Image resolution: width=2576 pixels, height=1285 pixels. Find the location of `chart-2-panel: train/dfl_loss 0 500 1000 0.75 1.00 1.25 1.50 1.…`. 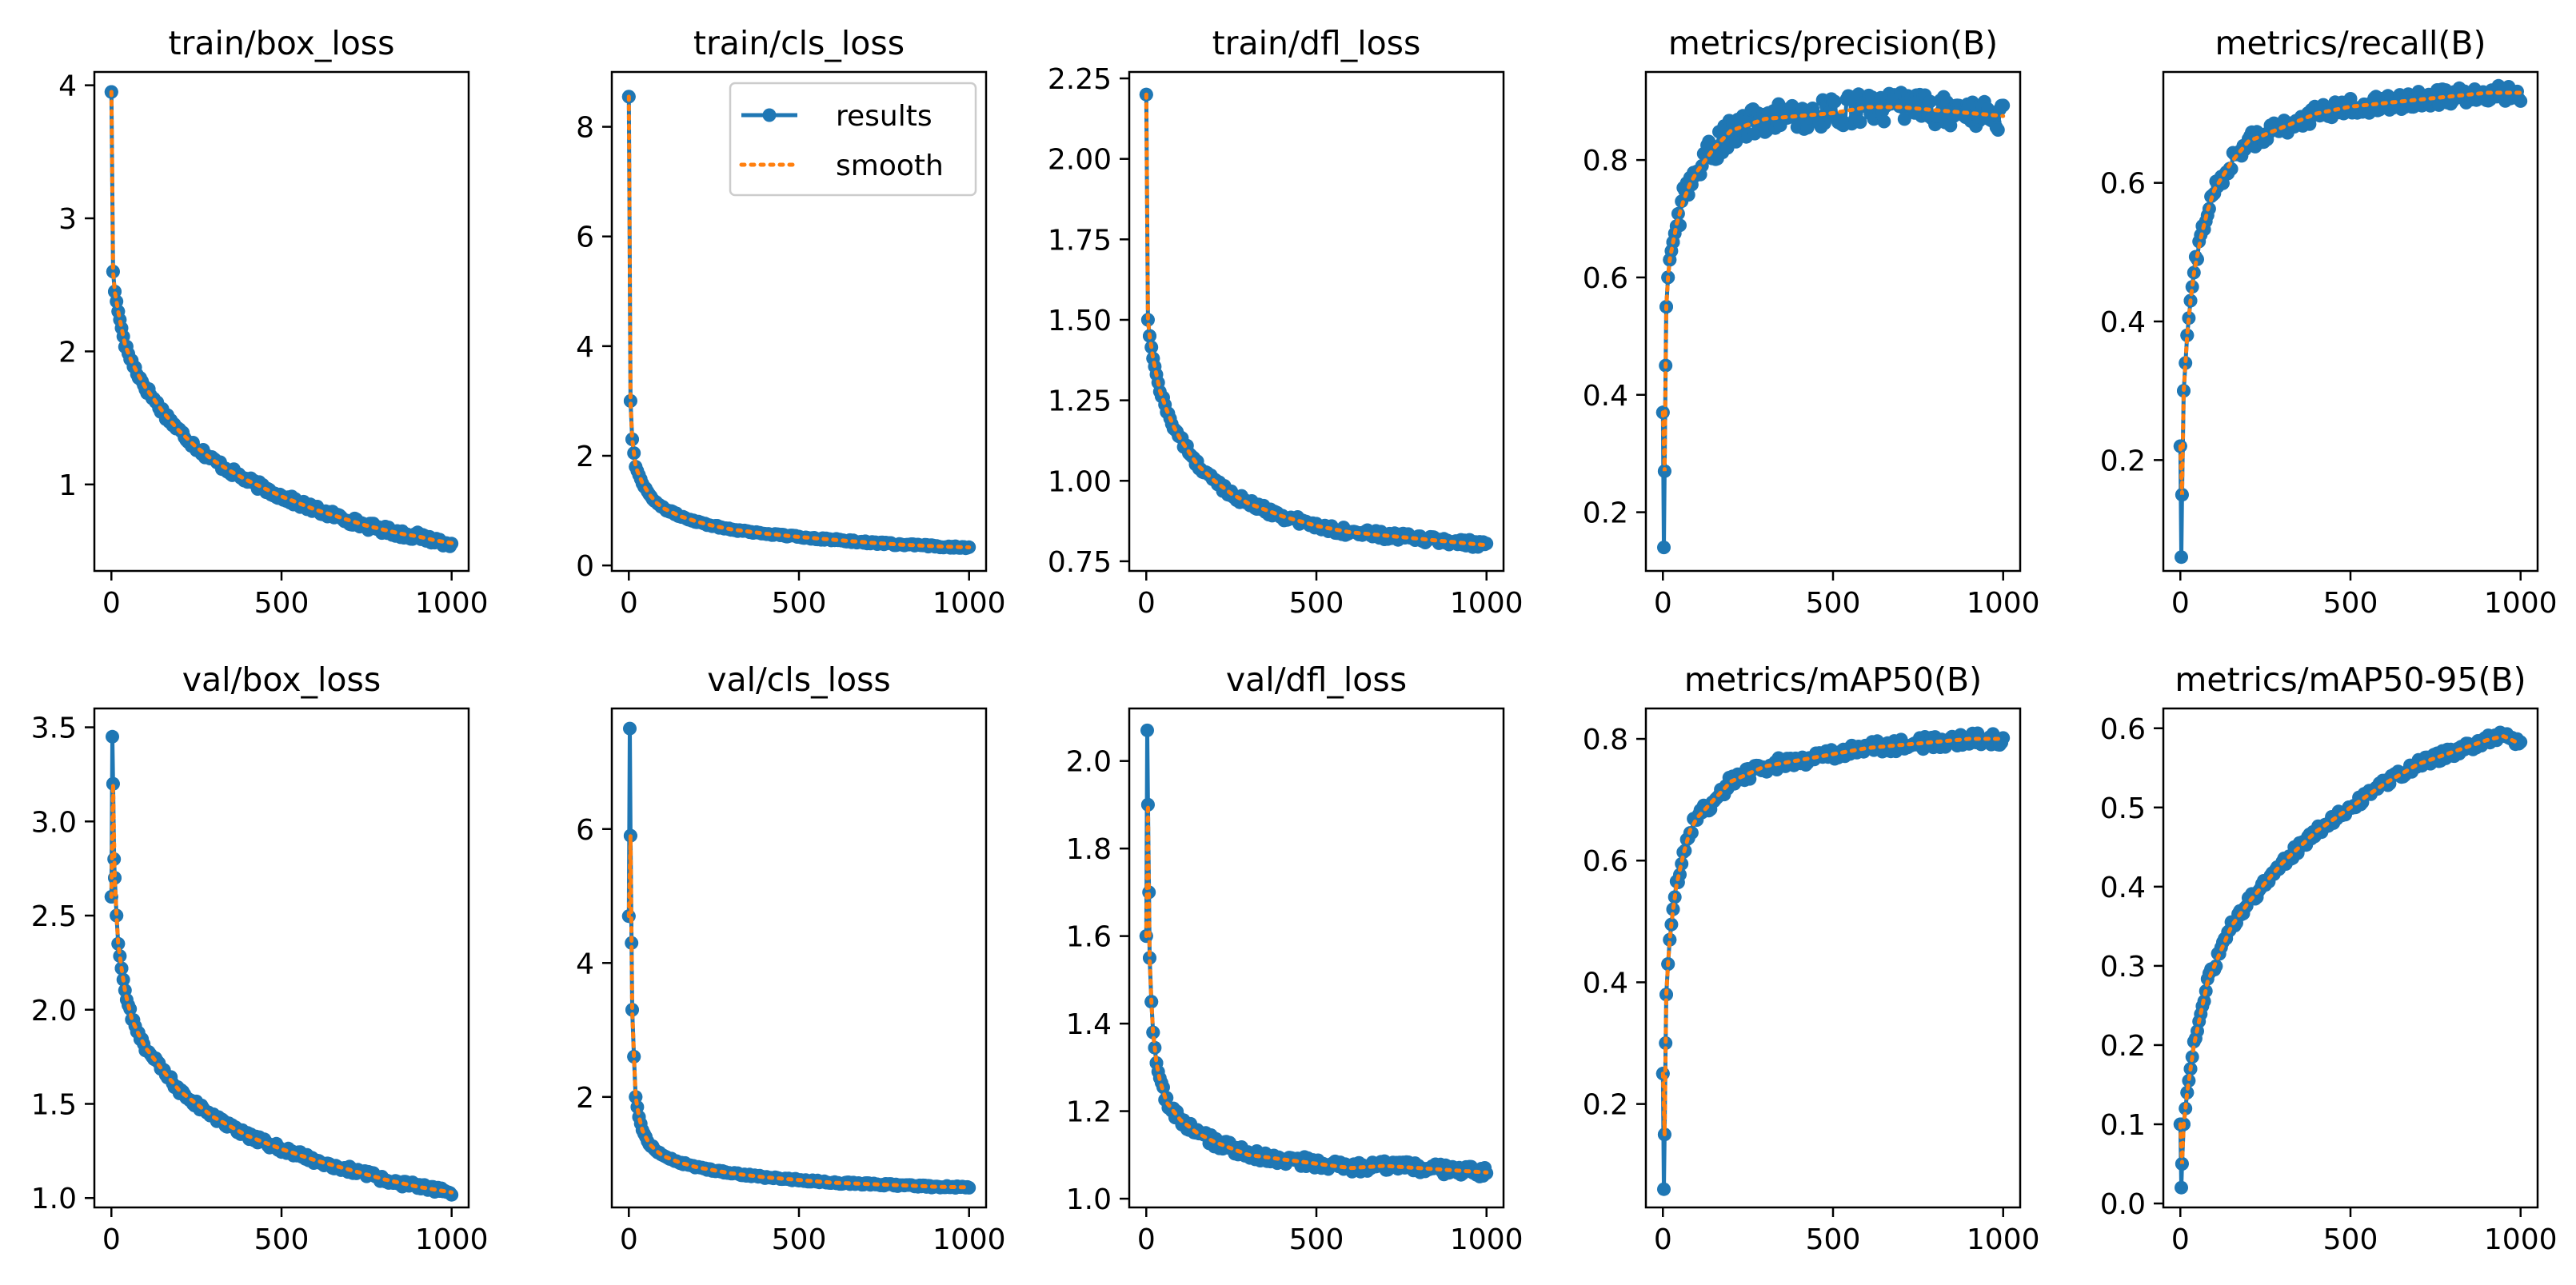

chart-2-panel: train/dfl_loss 0 500 1000 0.75 1.00 1.25 1.50 1.… is located at coordinates (1286, 322).